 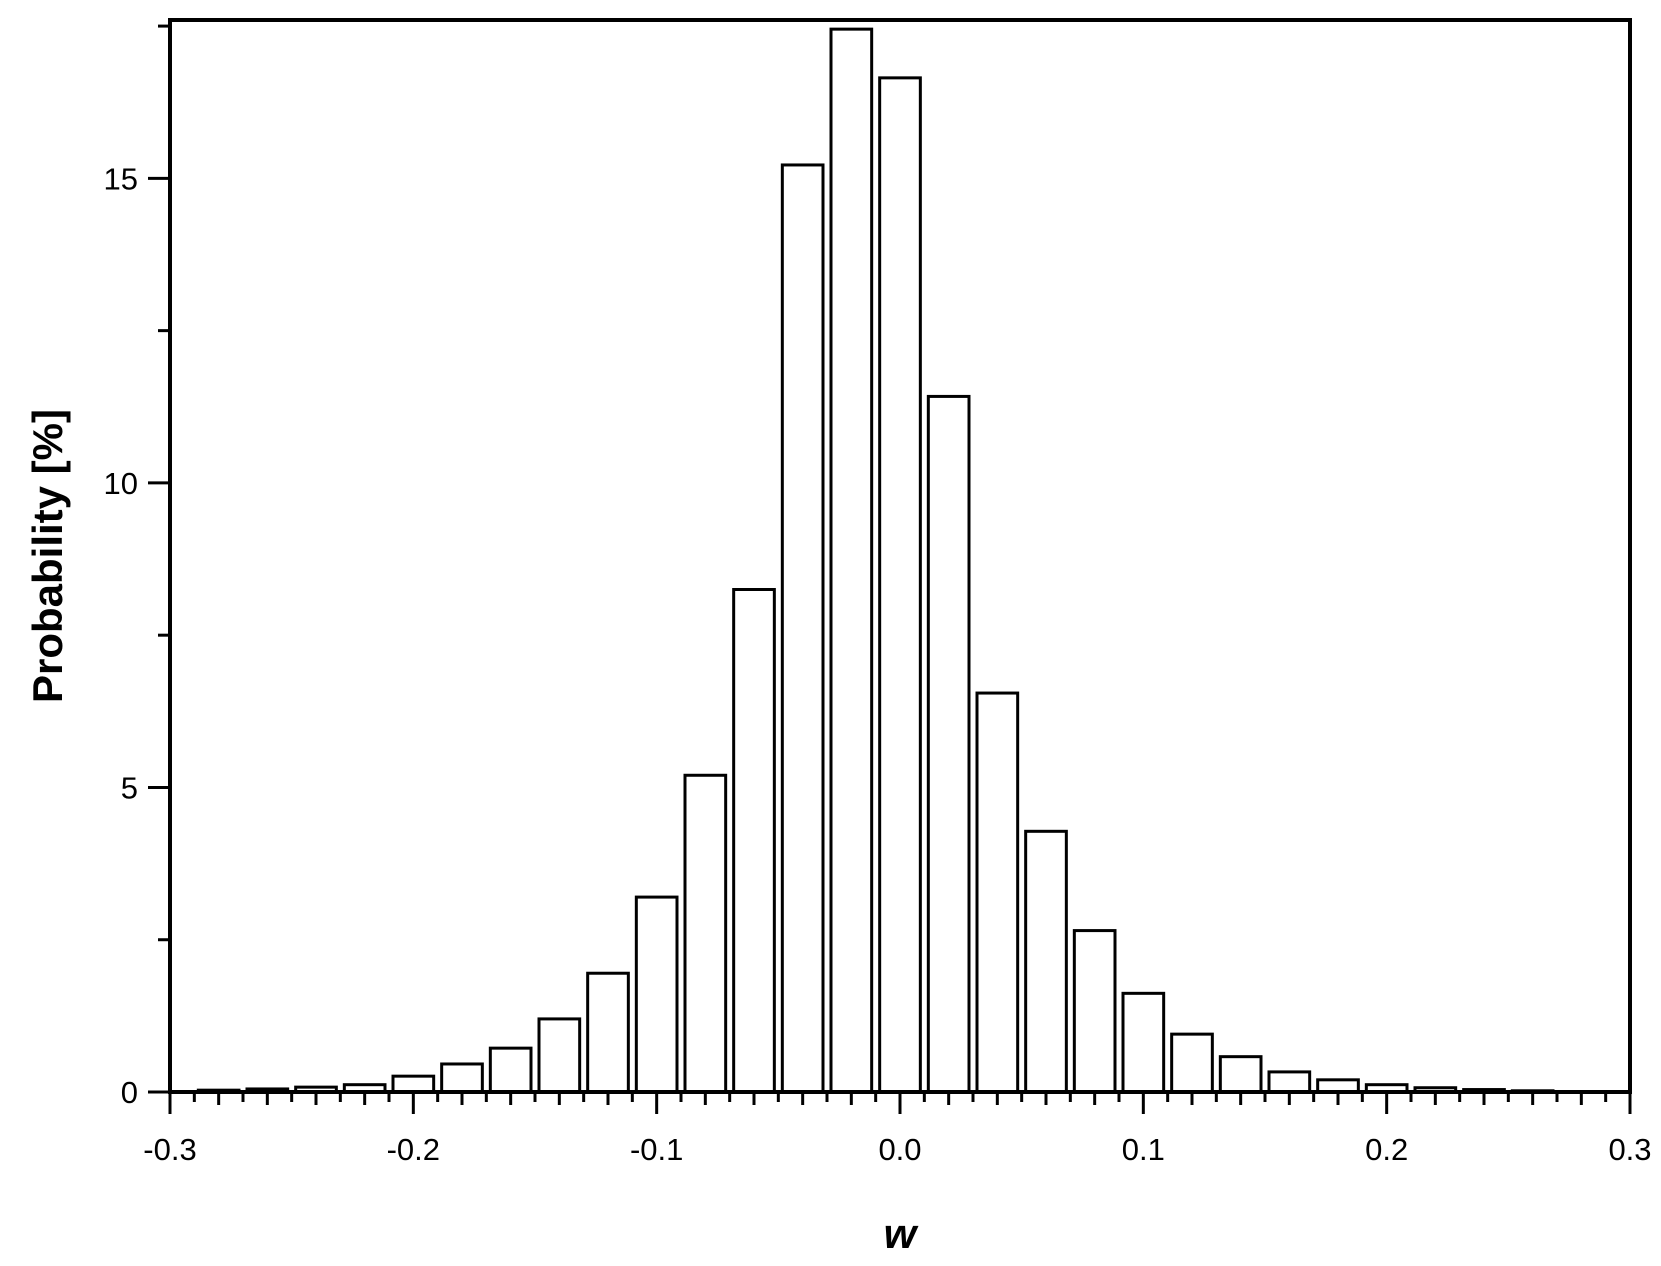 I want to click on y-tick-label: 5, so click(x=129, y=787).